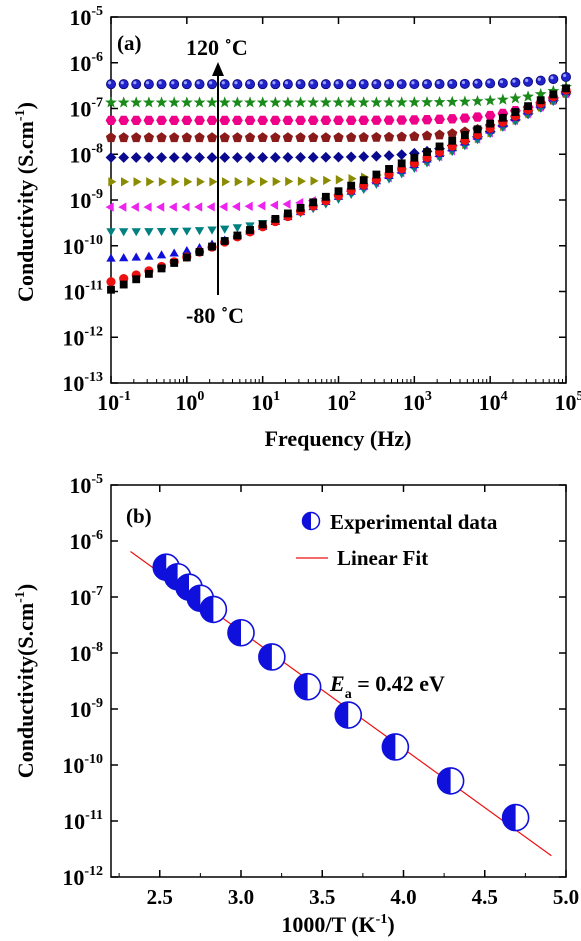 The height and width of the screenshot is (941, 581). I want to click on x-tick-label: 3.5, so click(322, 897).